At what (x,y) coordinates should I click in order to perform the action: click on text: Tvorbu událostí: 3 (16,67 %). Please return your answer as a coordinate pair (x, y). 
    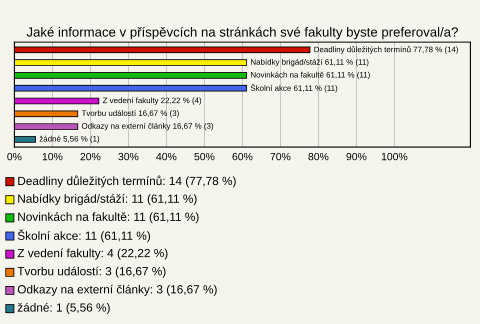
    Looking at the image, I should click on (92, 272).